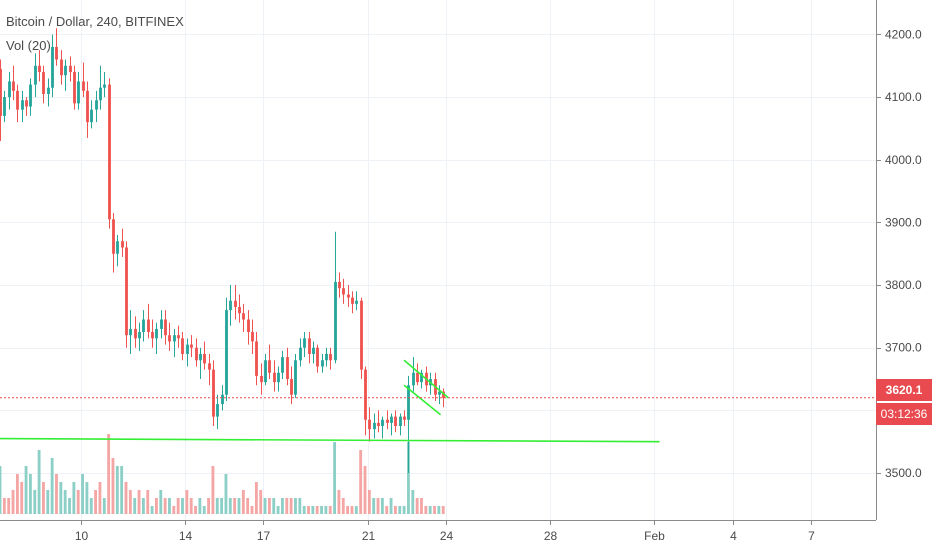 This screenshot has height=550, width=932. Describe the element at coordinates (903, 160) in the screenshot. I see `price-tick-label: 4000.0` at that location.